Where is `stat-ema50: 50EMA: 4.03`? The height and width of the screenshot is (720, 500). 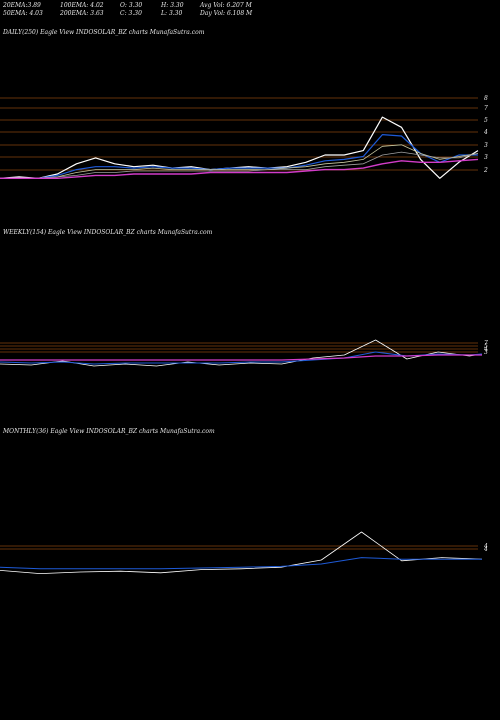
stat-ema50: 50EMA: 4.03 is located at coordinates (23, 13).